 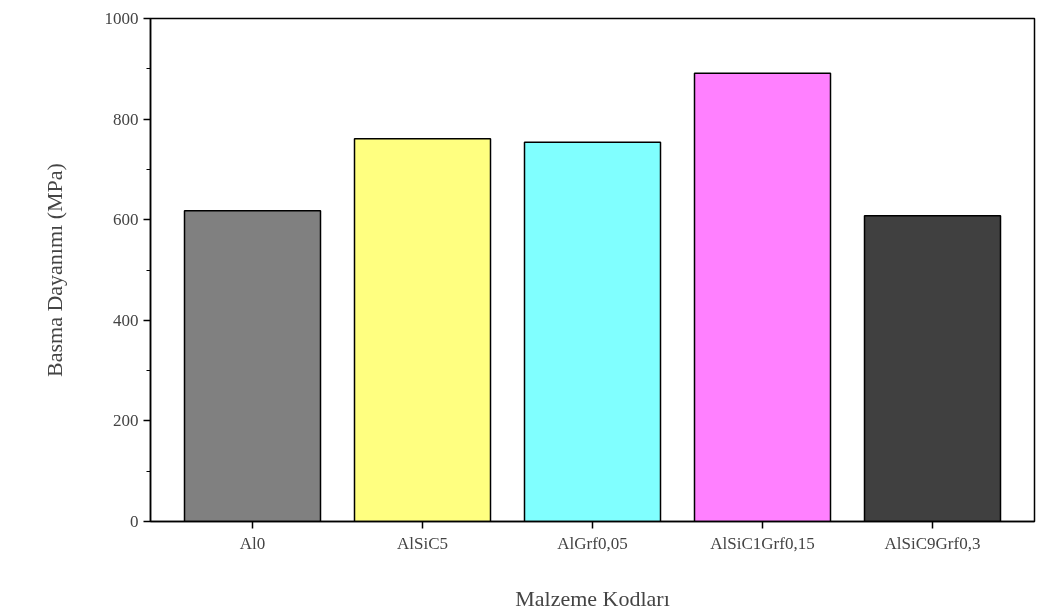 I want to click on x-axis-title: Malzeme Kodları, so click(x=592, y=598).